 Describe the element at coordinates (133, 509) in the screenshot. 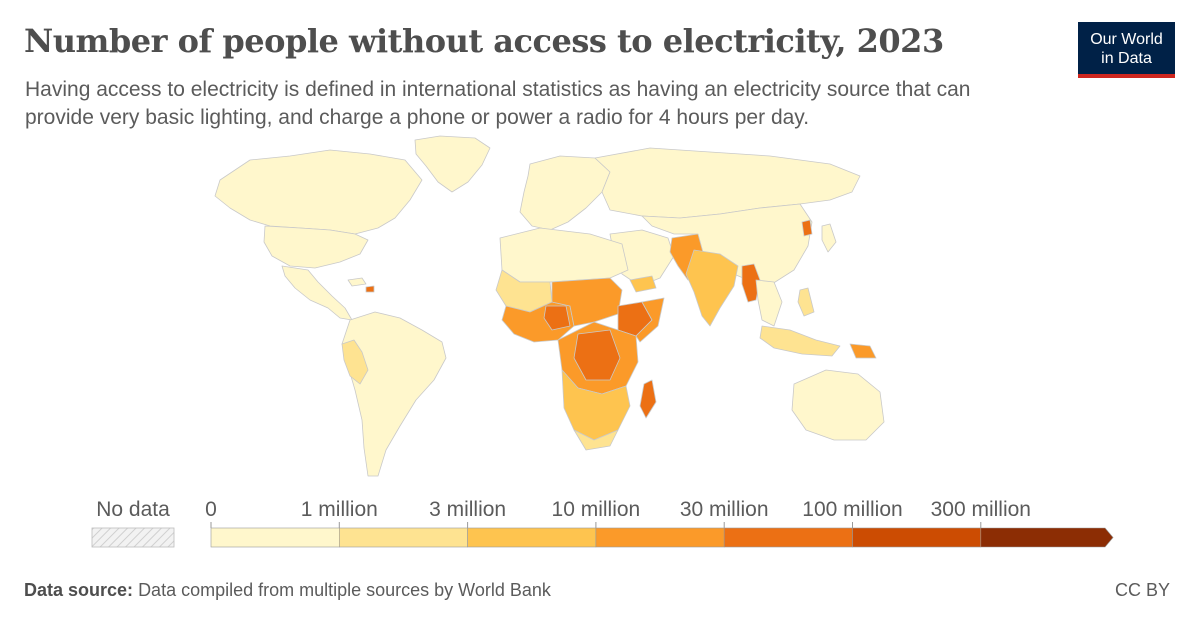

I see `legend-no-data-text: No data` at that location.